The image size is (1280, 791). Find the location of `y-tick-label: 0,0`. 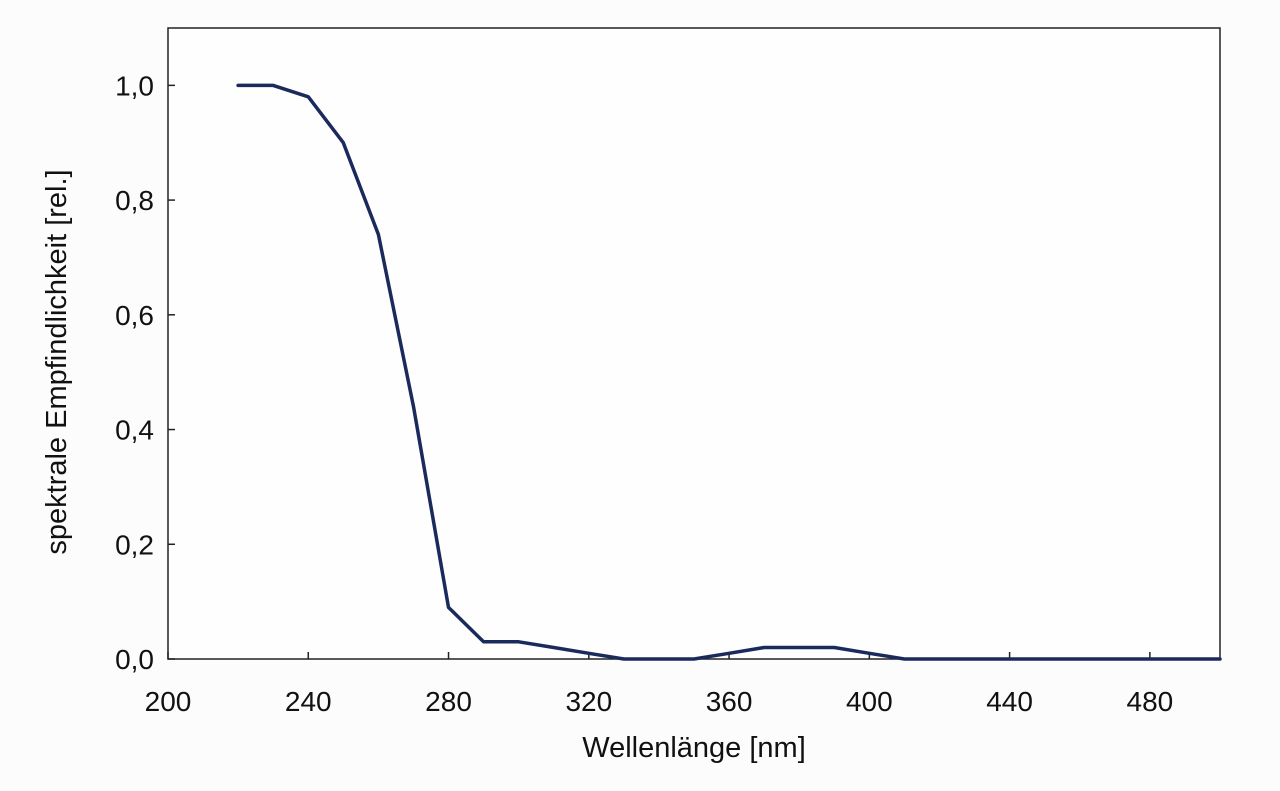

y-tick-label: 0,0 is located at coordinates (134, 659).